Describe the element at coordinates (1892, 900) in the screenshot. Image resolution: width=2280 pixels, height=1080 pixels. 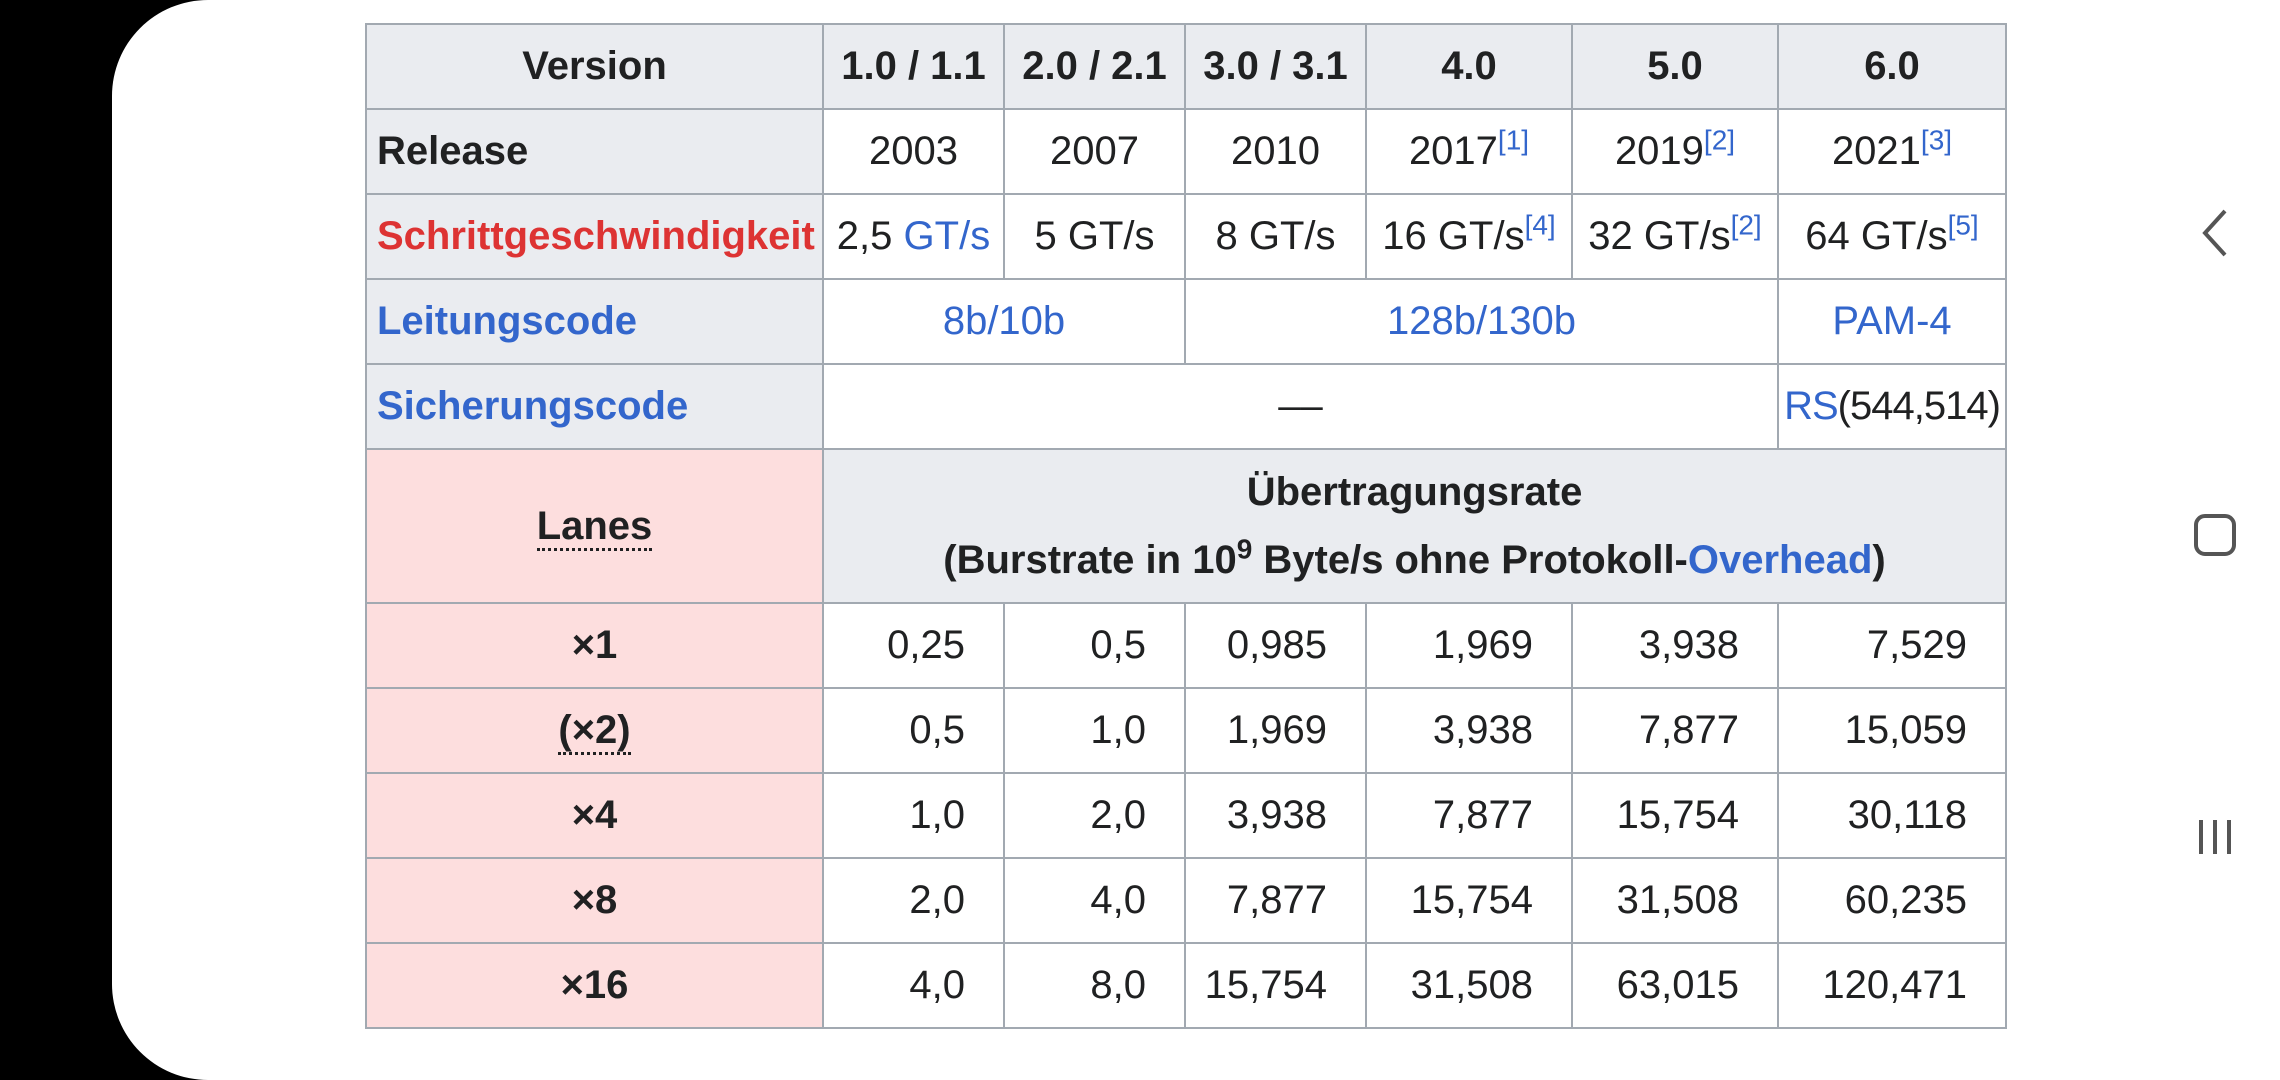
I see `rate-cell: 60,235` at that location.